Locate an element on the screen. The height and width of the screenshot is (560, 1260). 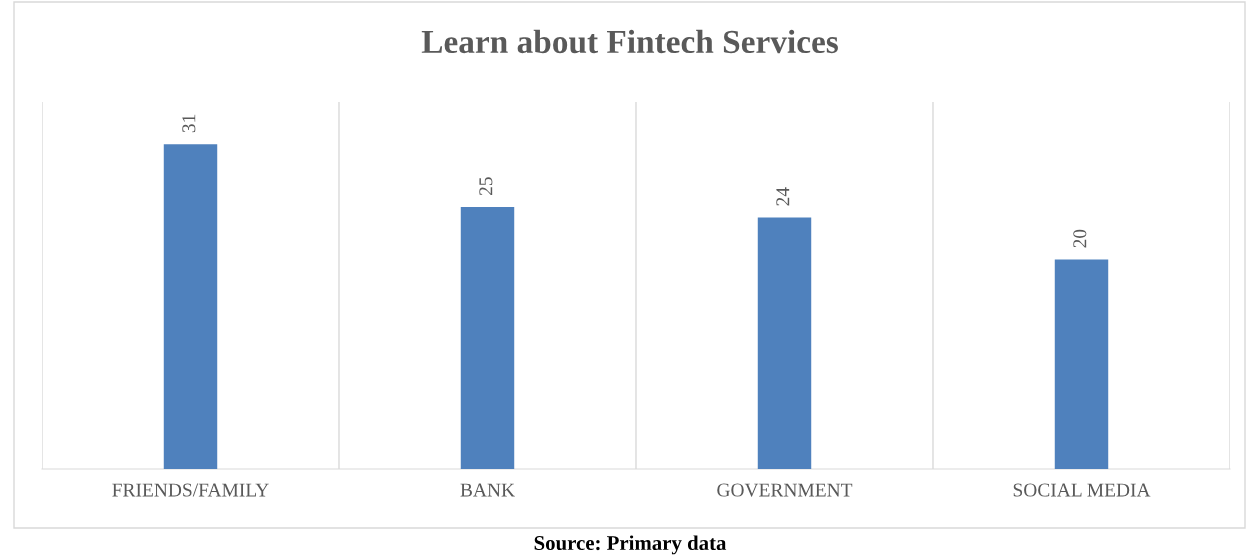
data-label: 25 is located at coordinates (486, 186).